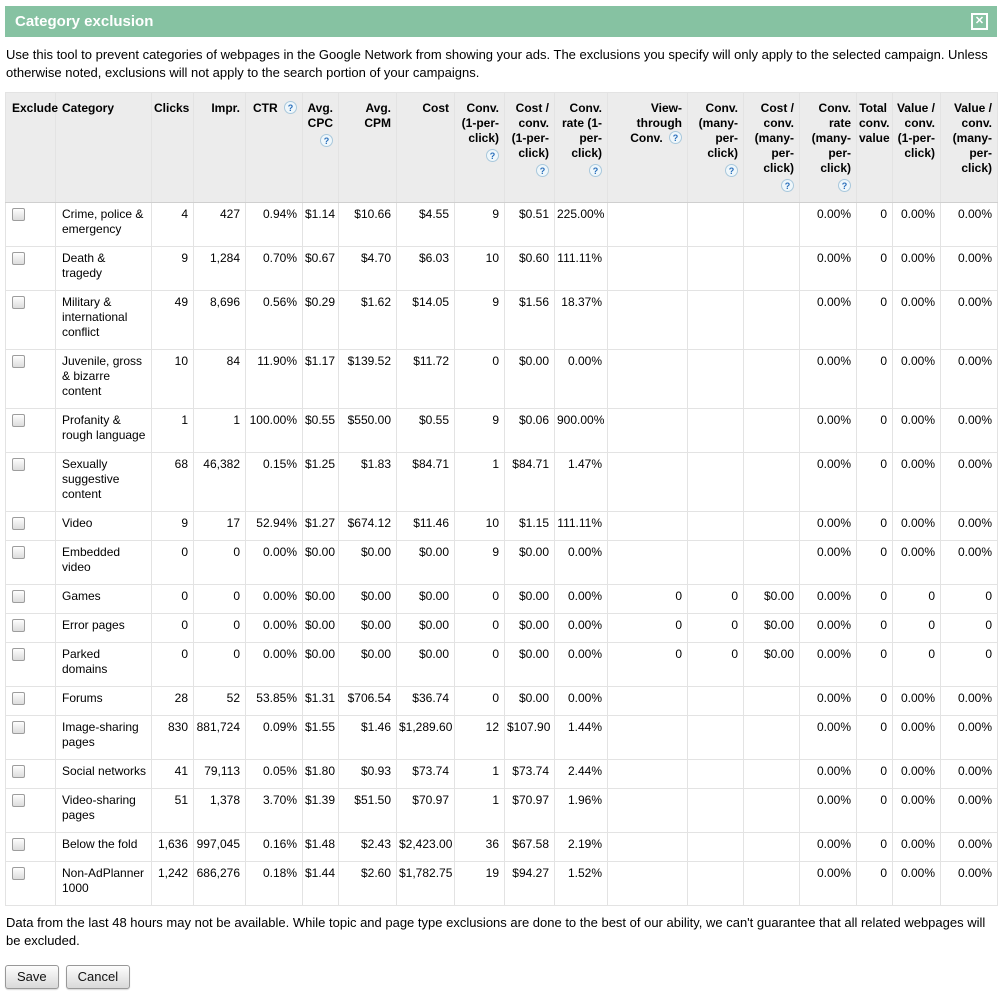 Image resolution: width=1001 pixels, height=995 pixels. I want to click on metric-cell-cost: $0.55, so click(425, 430).